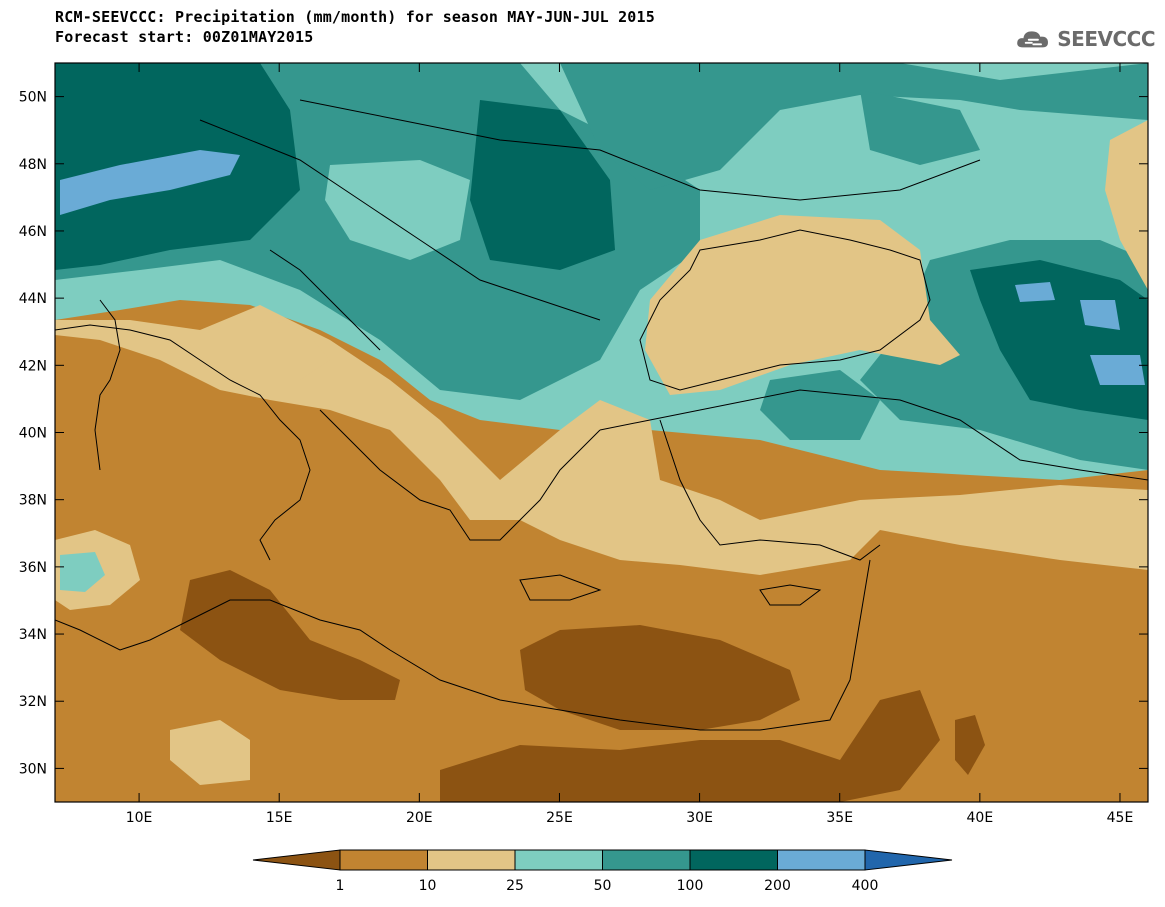 This screenshot has height=907, width=1165. I want to click on lat-tick-label: 40N, so click(33, 434).